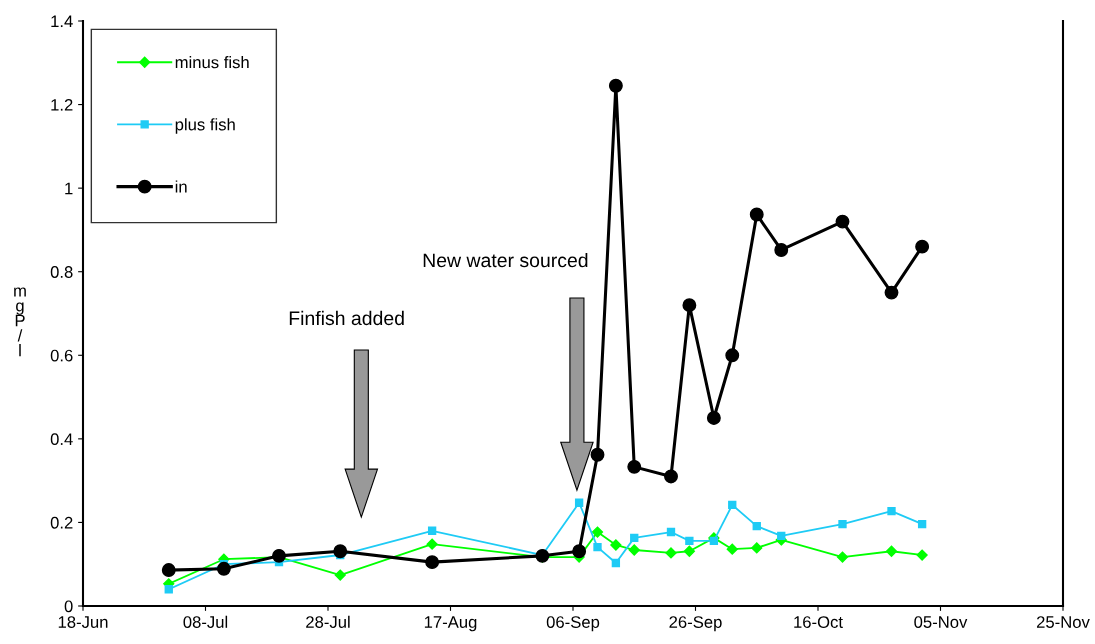 The image size is (1095, 644). What do you see at coordinates (68, 606) in the screenshot?
I see `y-tick-label: 0` at bounding box center [68, 606].